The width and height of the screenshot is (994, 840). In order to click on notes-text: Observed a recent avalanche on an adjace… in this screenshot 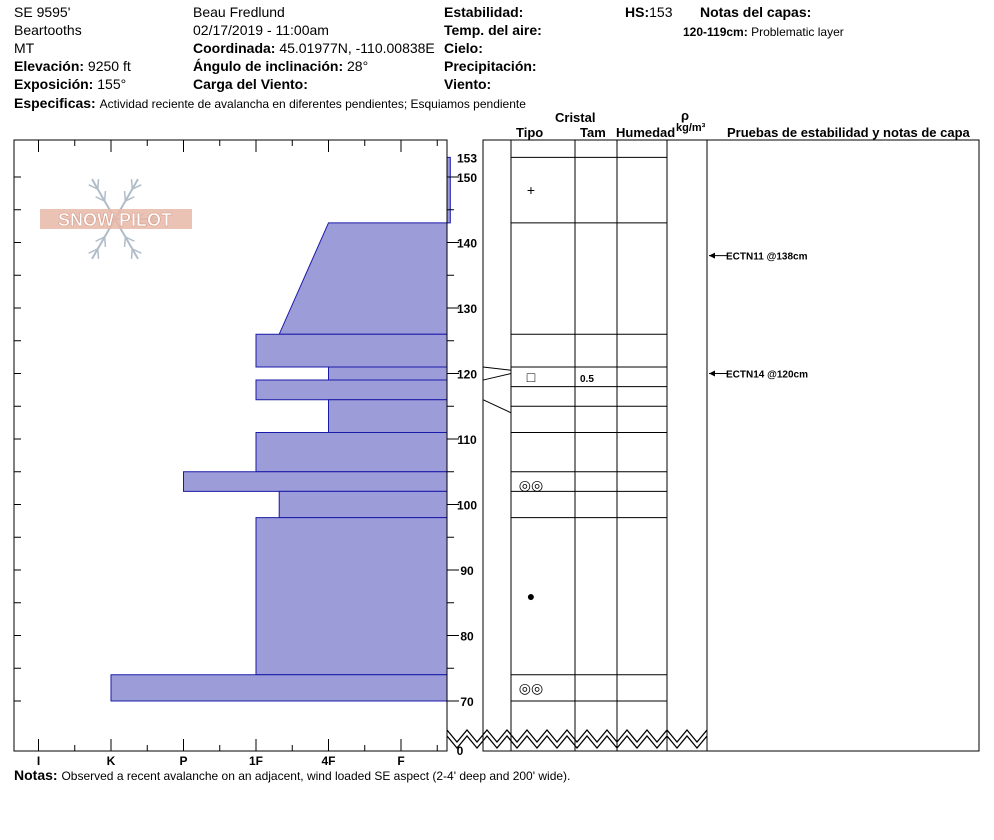, I will do `click(316, 776)`.